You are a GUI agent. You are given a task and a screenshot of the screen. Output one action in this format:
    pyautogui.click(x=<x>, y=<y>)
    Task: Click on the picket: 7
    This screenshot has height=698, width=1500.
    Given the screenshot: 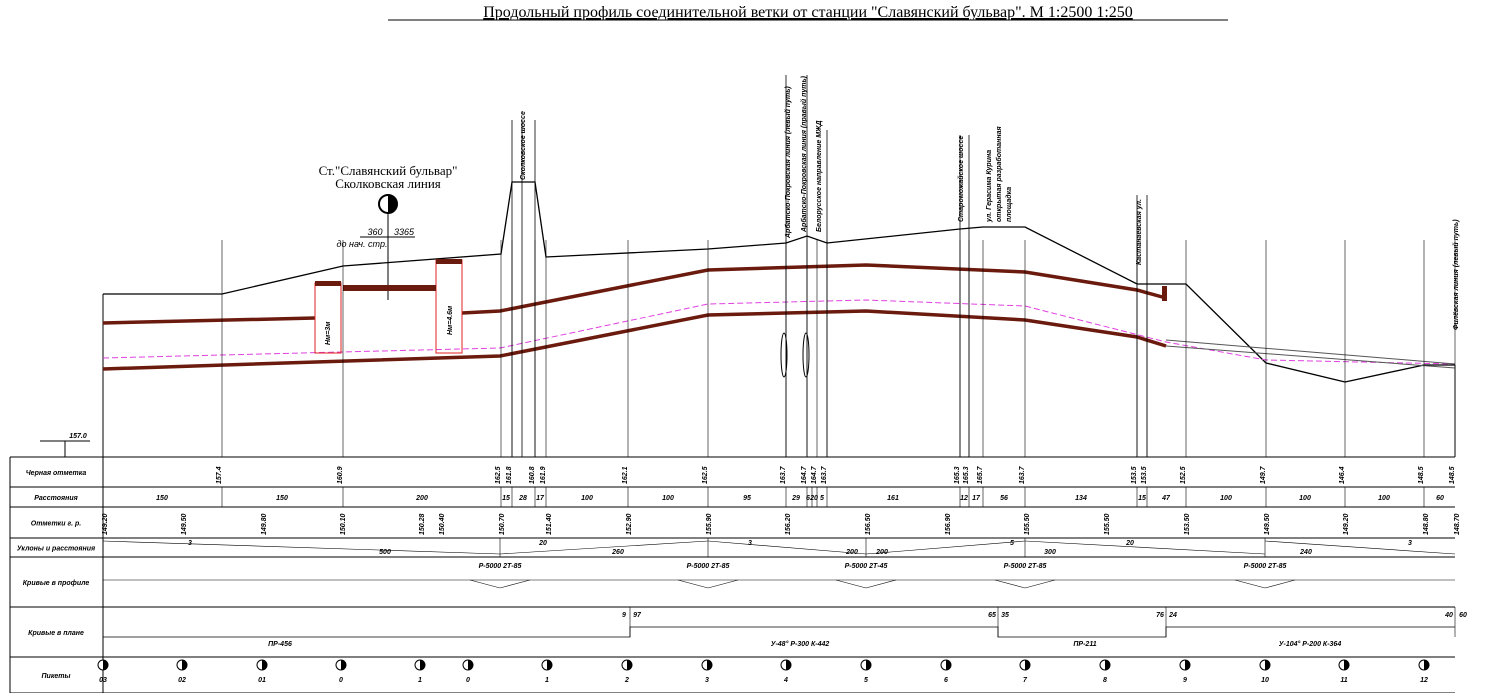 What is the action you would take?
    pyautogui.click(x=1025, y=680)
    